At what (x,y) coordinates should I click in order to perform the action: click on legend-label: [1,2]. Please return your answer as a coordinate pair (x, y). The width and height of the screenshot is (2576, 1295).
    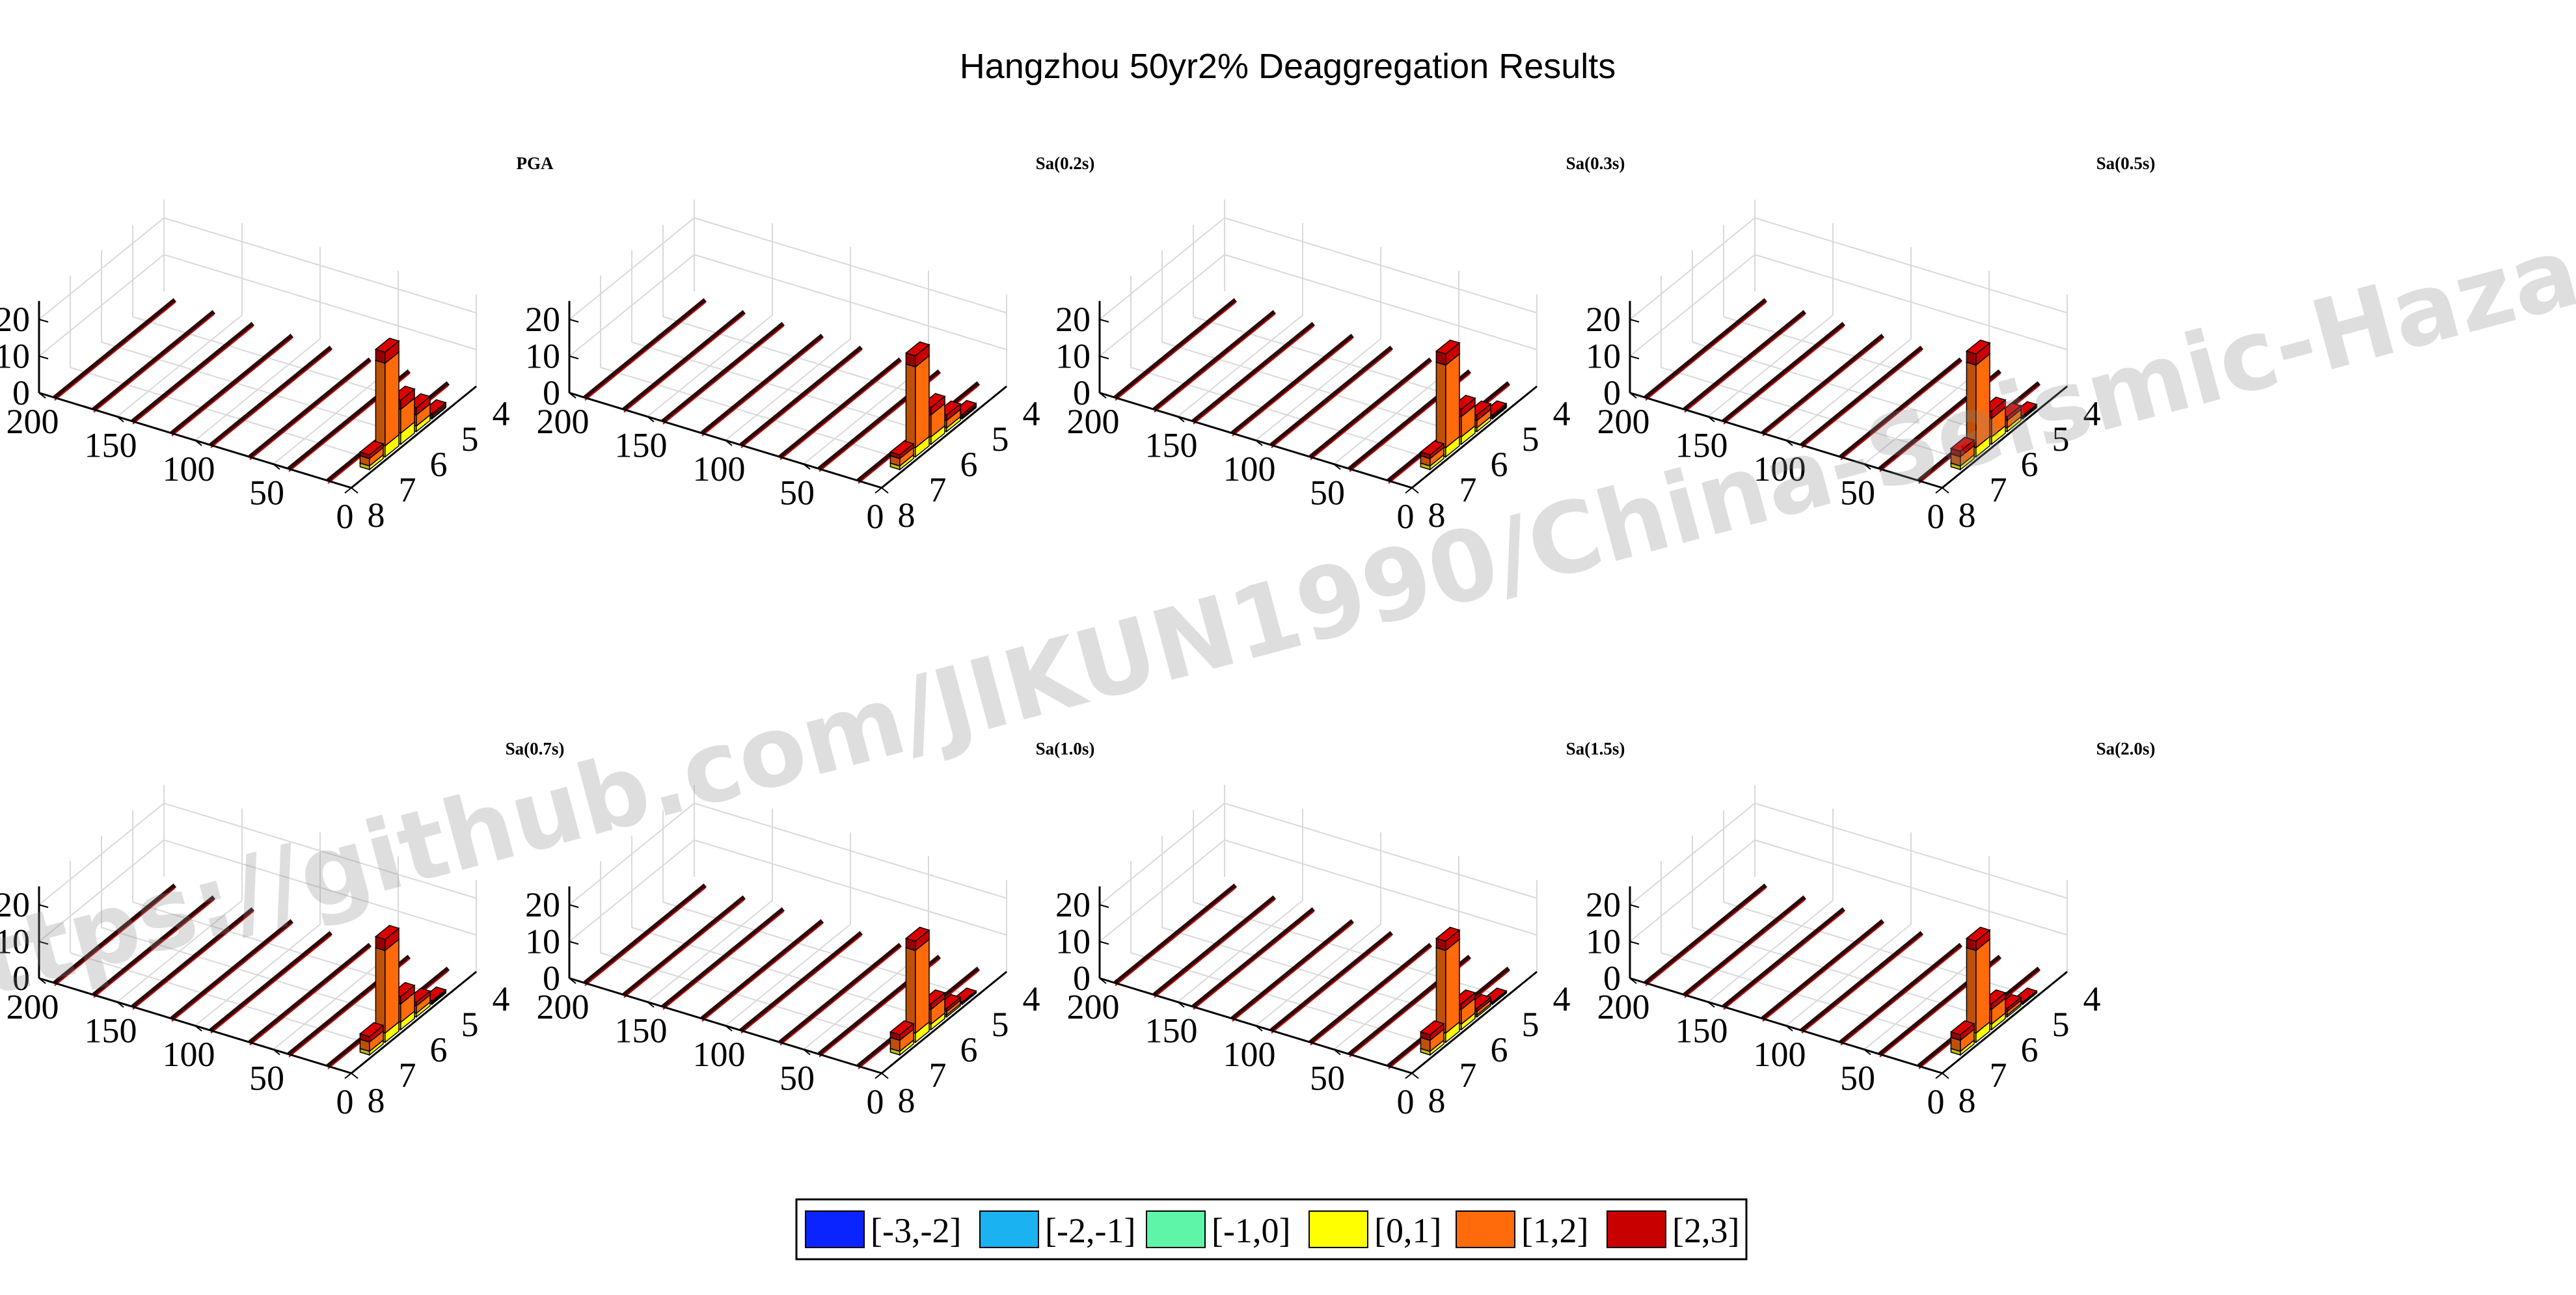
    Looking at the image, I should click on (1554, 1230).